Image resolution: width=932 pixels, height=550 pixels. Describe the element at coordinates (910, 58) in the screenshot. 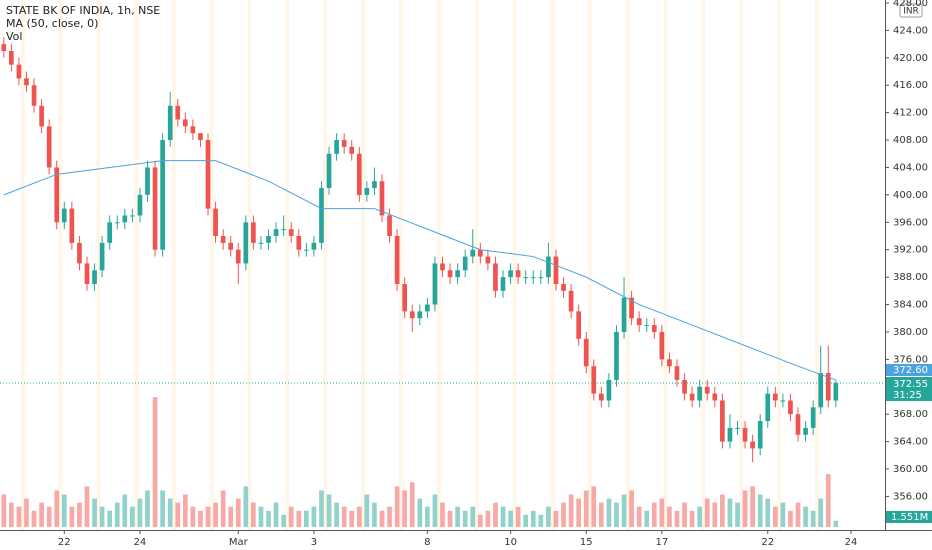

I see `y-tick-label: 420.00` at that location.